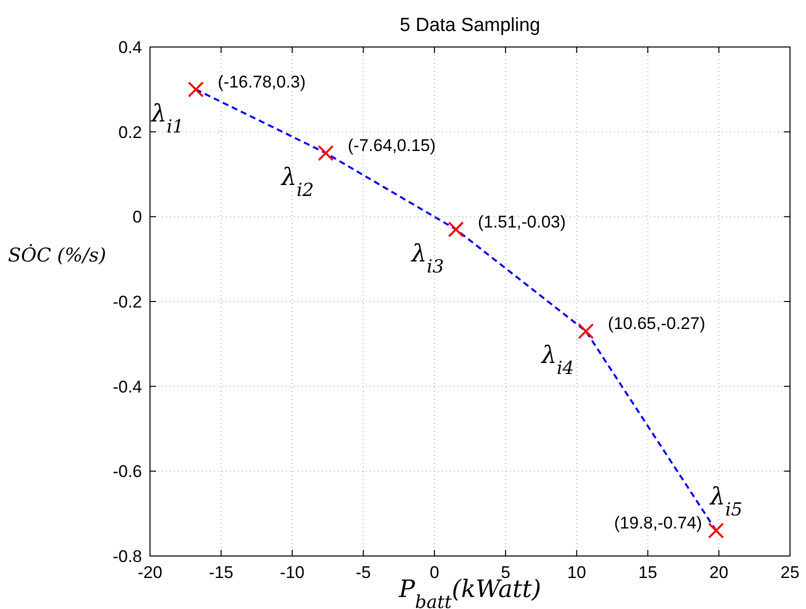 This screenshot has height=609, width=806. I want to click on x-tick-label: -20, so click(150, 572).